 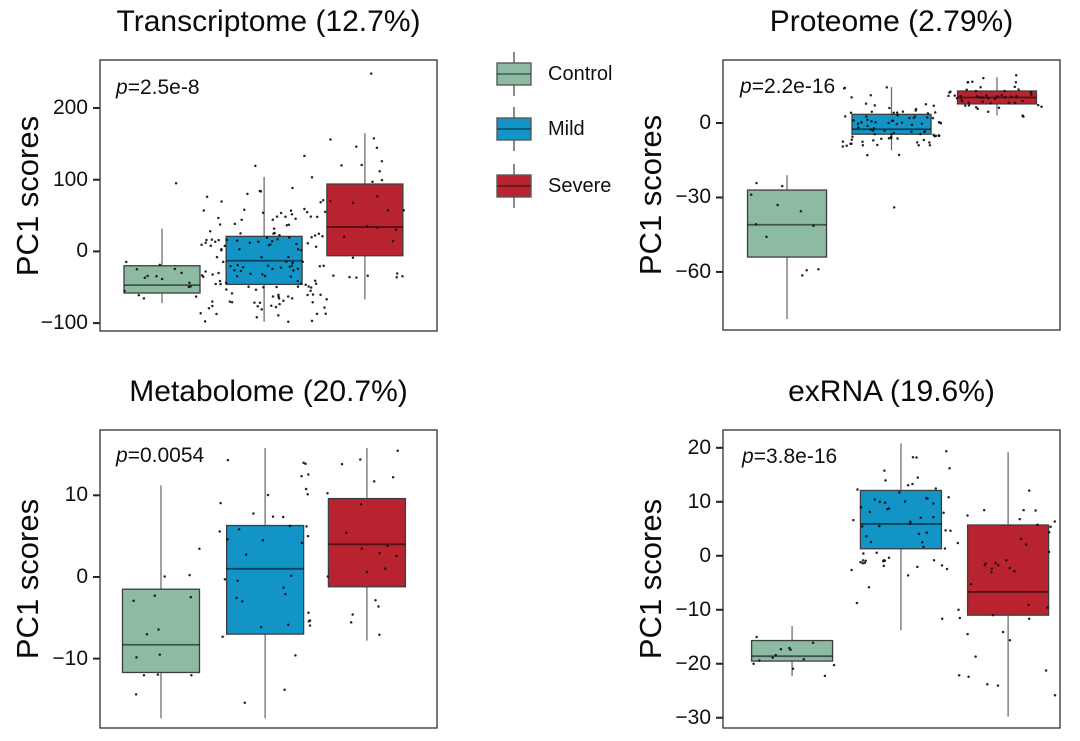 What do you see at coordinates (70, 108) in the screenshot?
I see `transcriptome-ytick: 200` at bounding box center [70, 108].